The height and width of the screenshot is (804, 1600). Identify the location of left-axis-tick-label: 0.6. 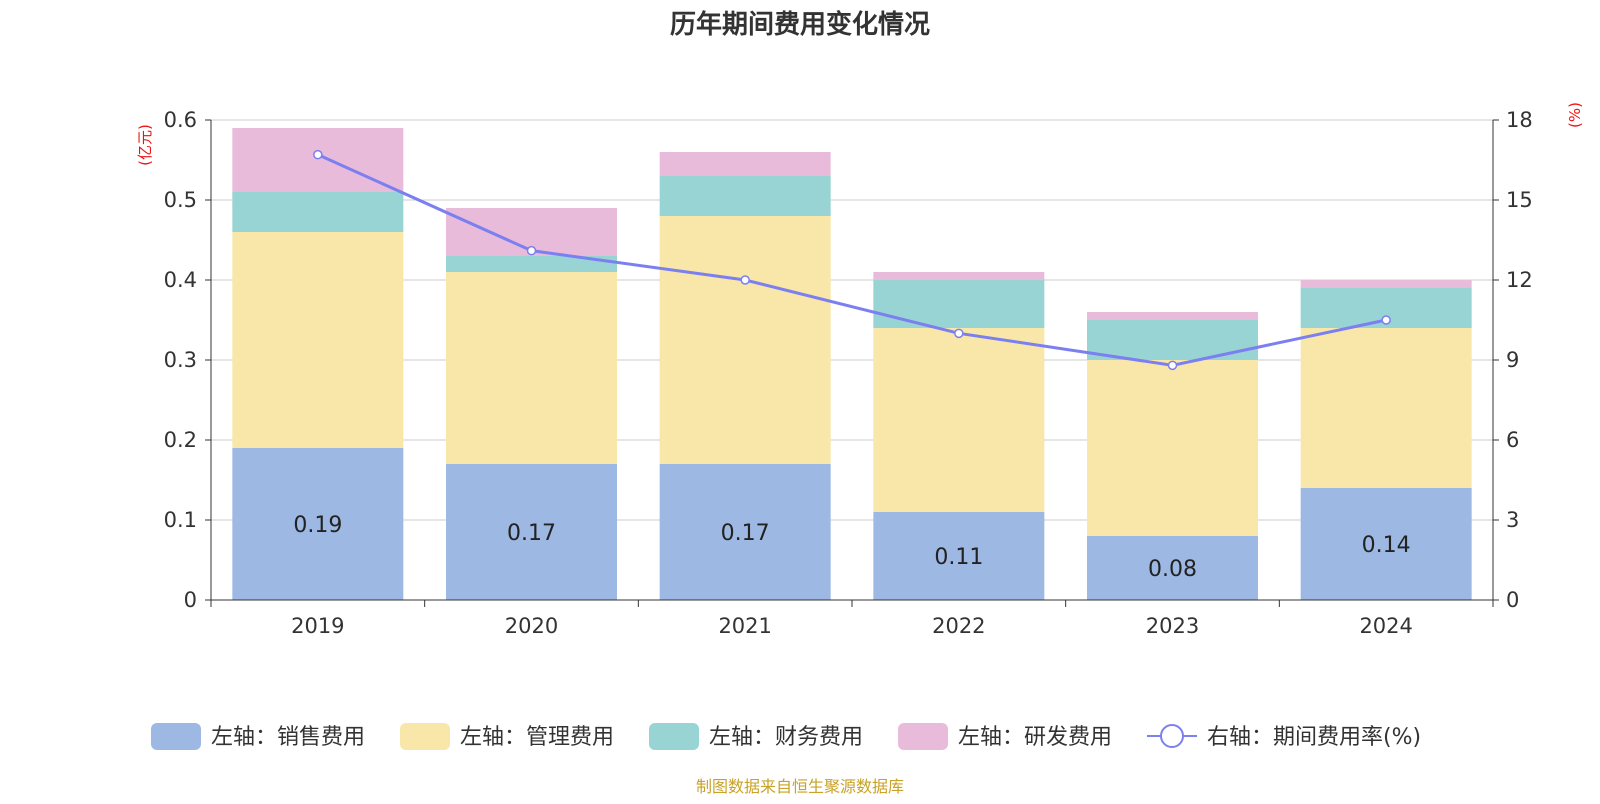
(180, 120).